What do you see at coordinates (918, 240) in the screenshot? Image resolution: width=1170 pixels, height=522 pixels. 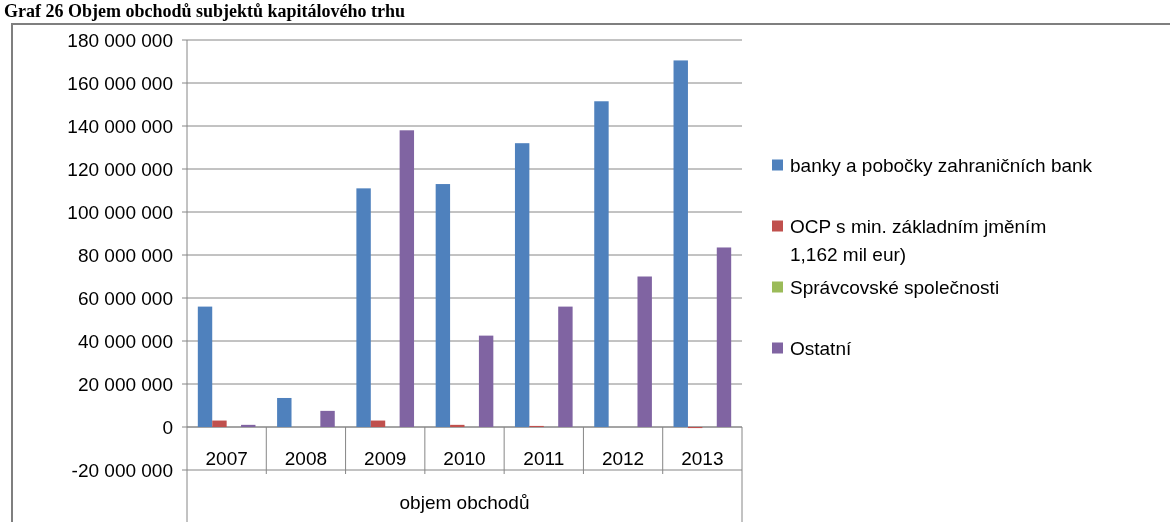 I see `legend-label: OCP s min. základním jměním 1,162 mil eur)` at bounding box center [918, 240].